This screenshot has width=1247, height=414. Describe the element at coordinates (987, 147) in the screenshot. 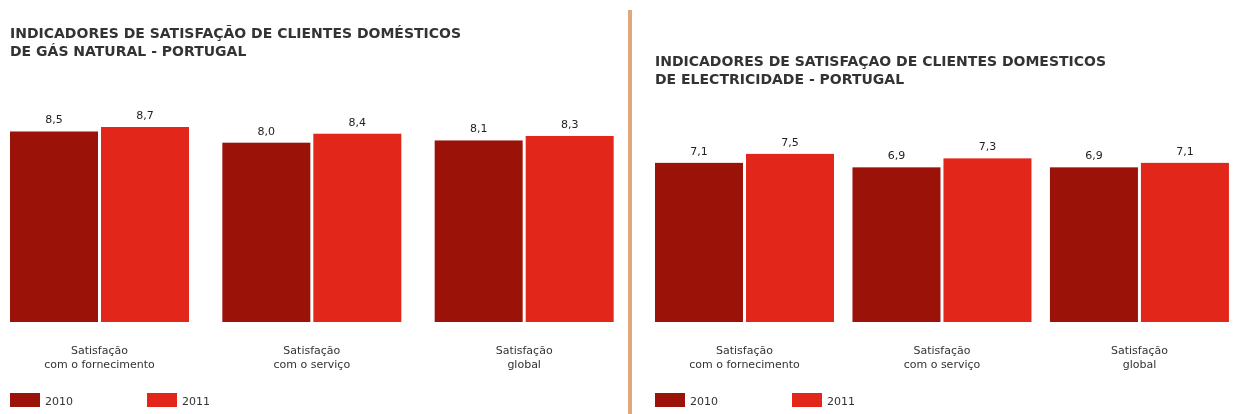

I see `data-label: 7,3` at that location.